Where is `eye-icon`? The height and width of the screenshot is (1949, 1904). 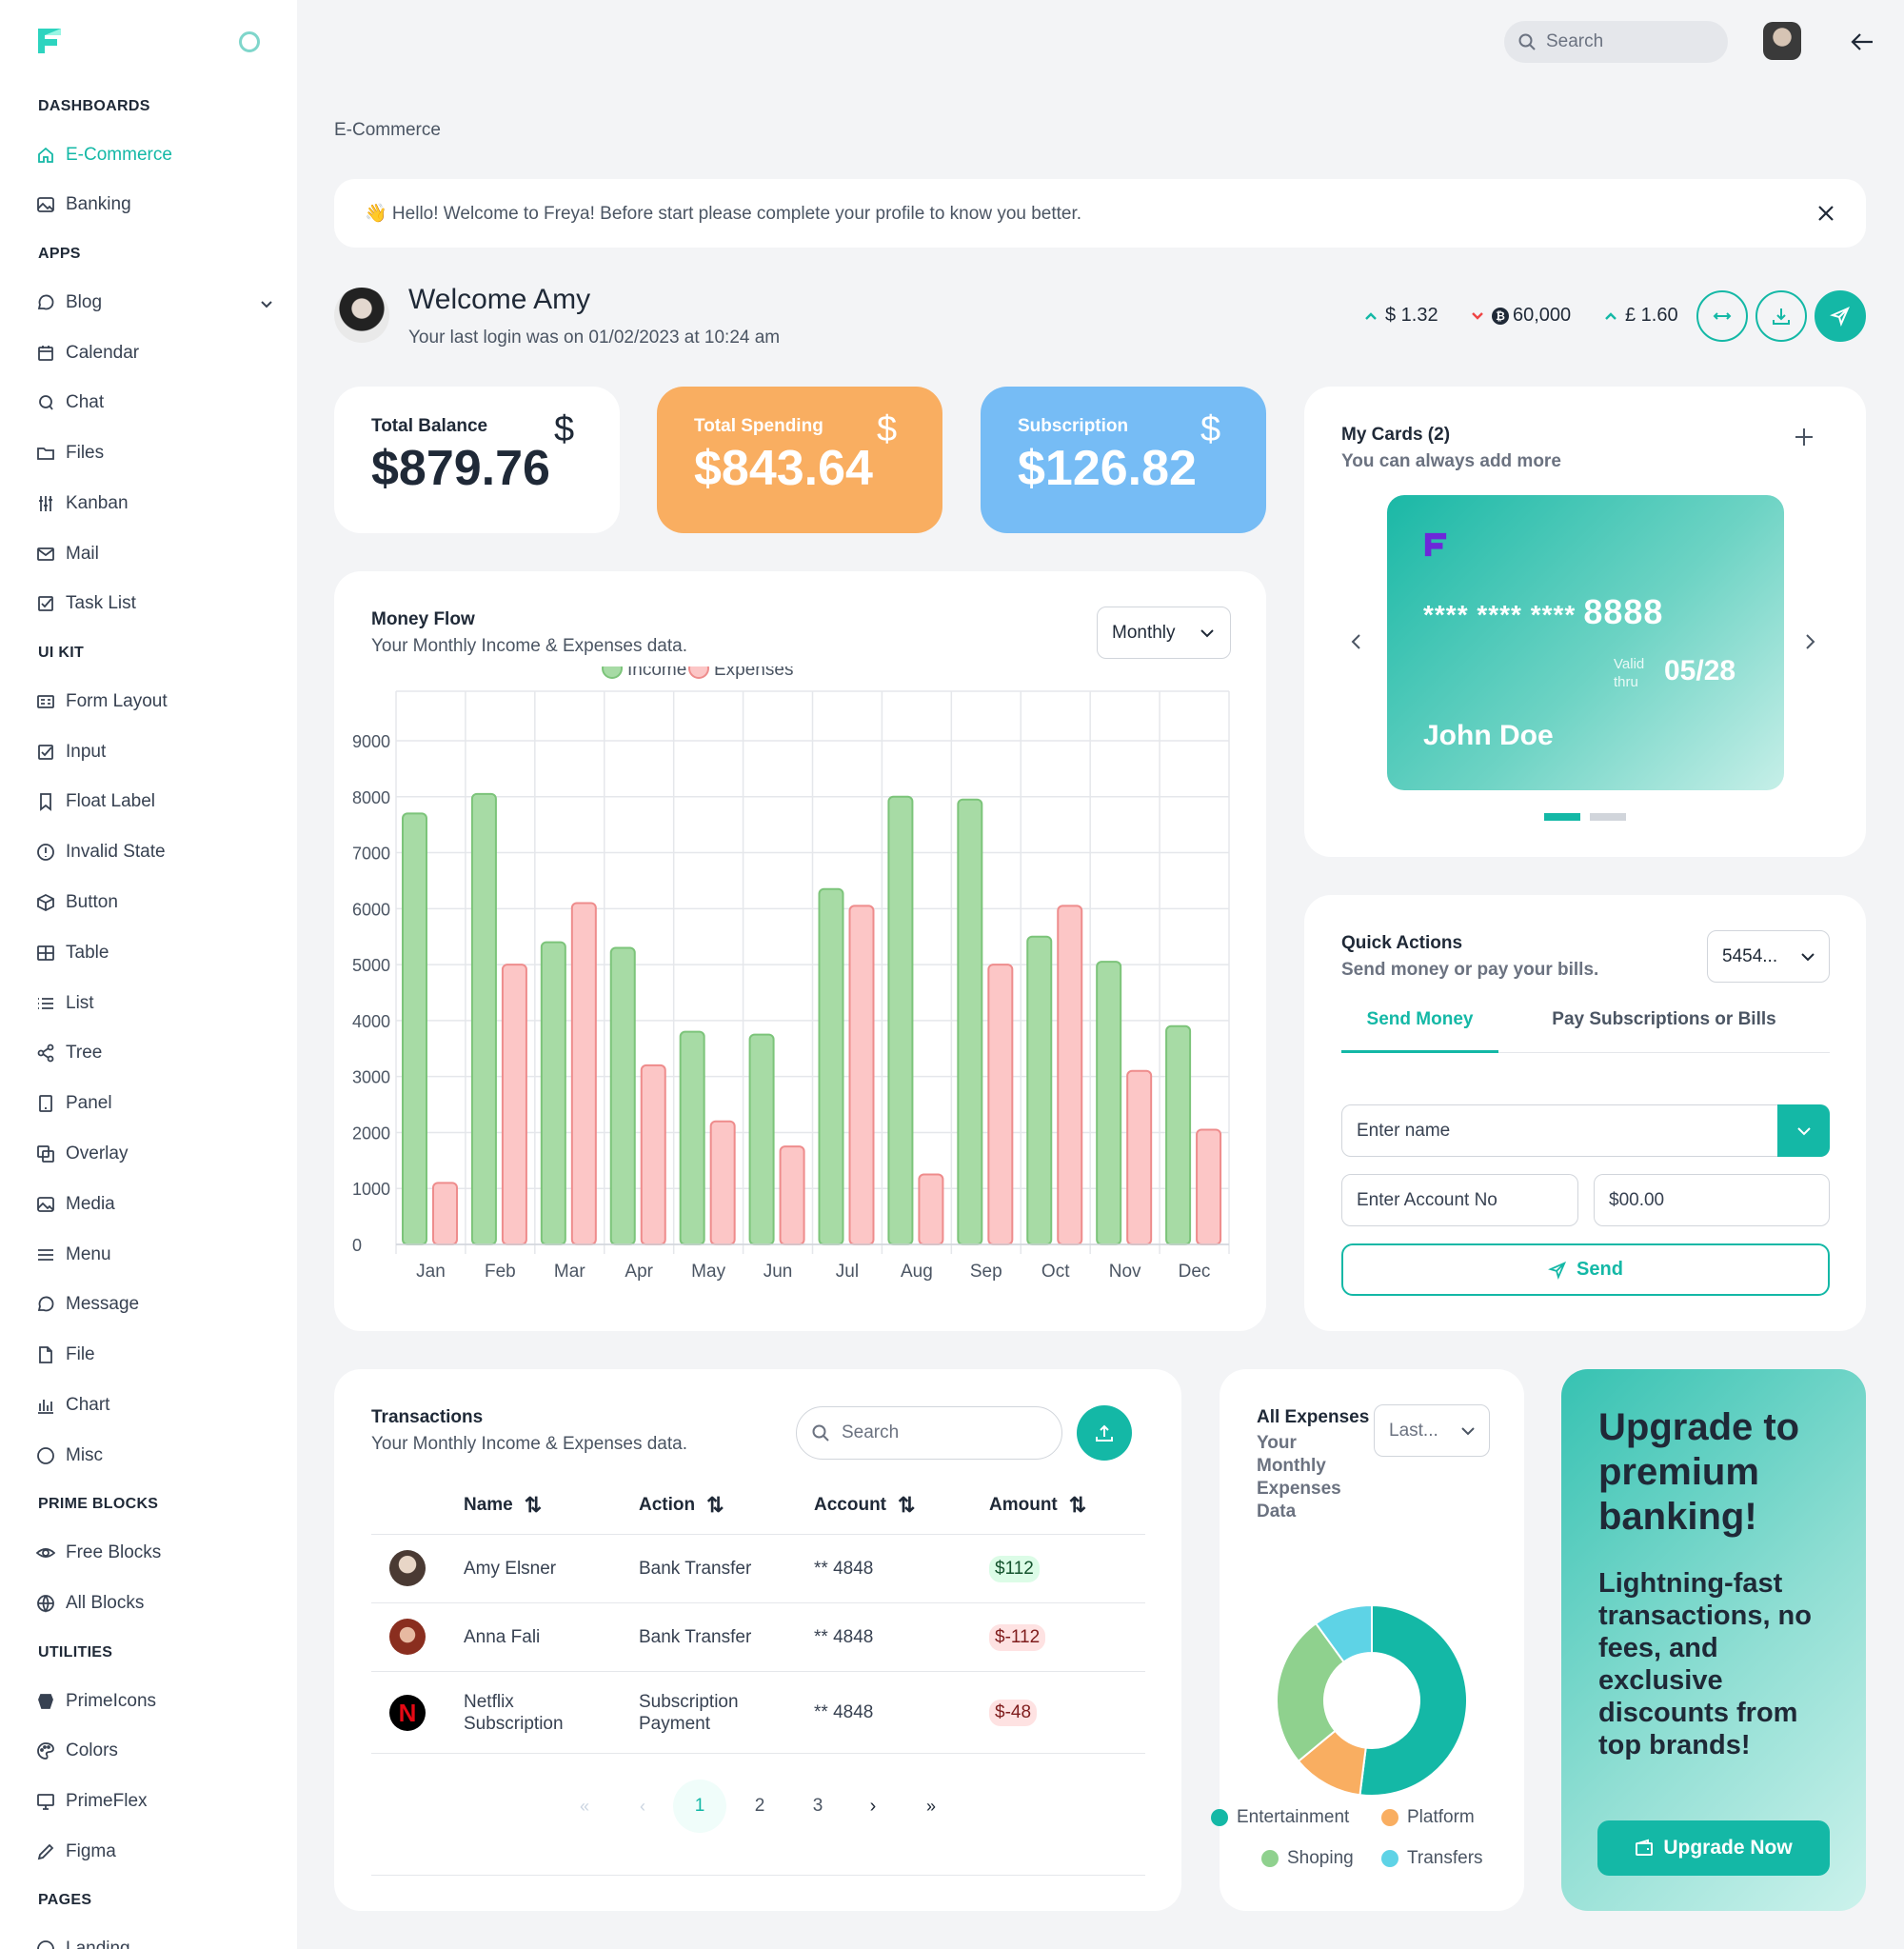
eye-icon is located at coordinates (45, 1552).